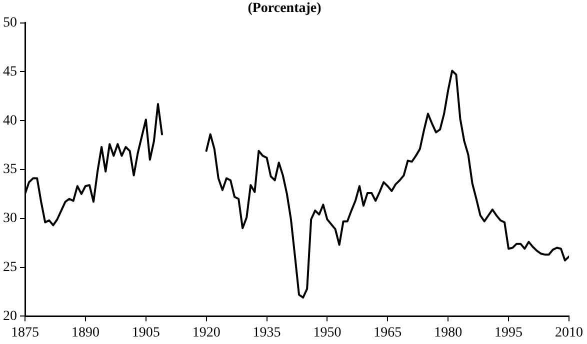 This screenshot has width=587, height=344. Describe the element at coordinates (327, 332) in the screenshot. I see `x-tick-label: 1950` at that location.